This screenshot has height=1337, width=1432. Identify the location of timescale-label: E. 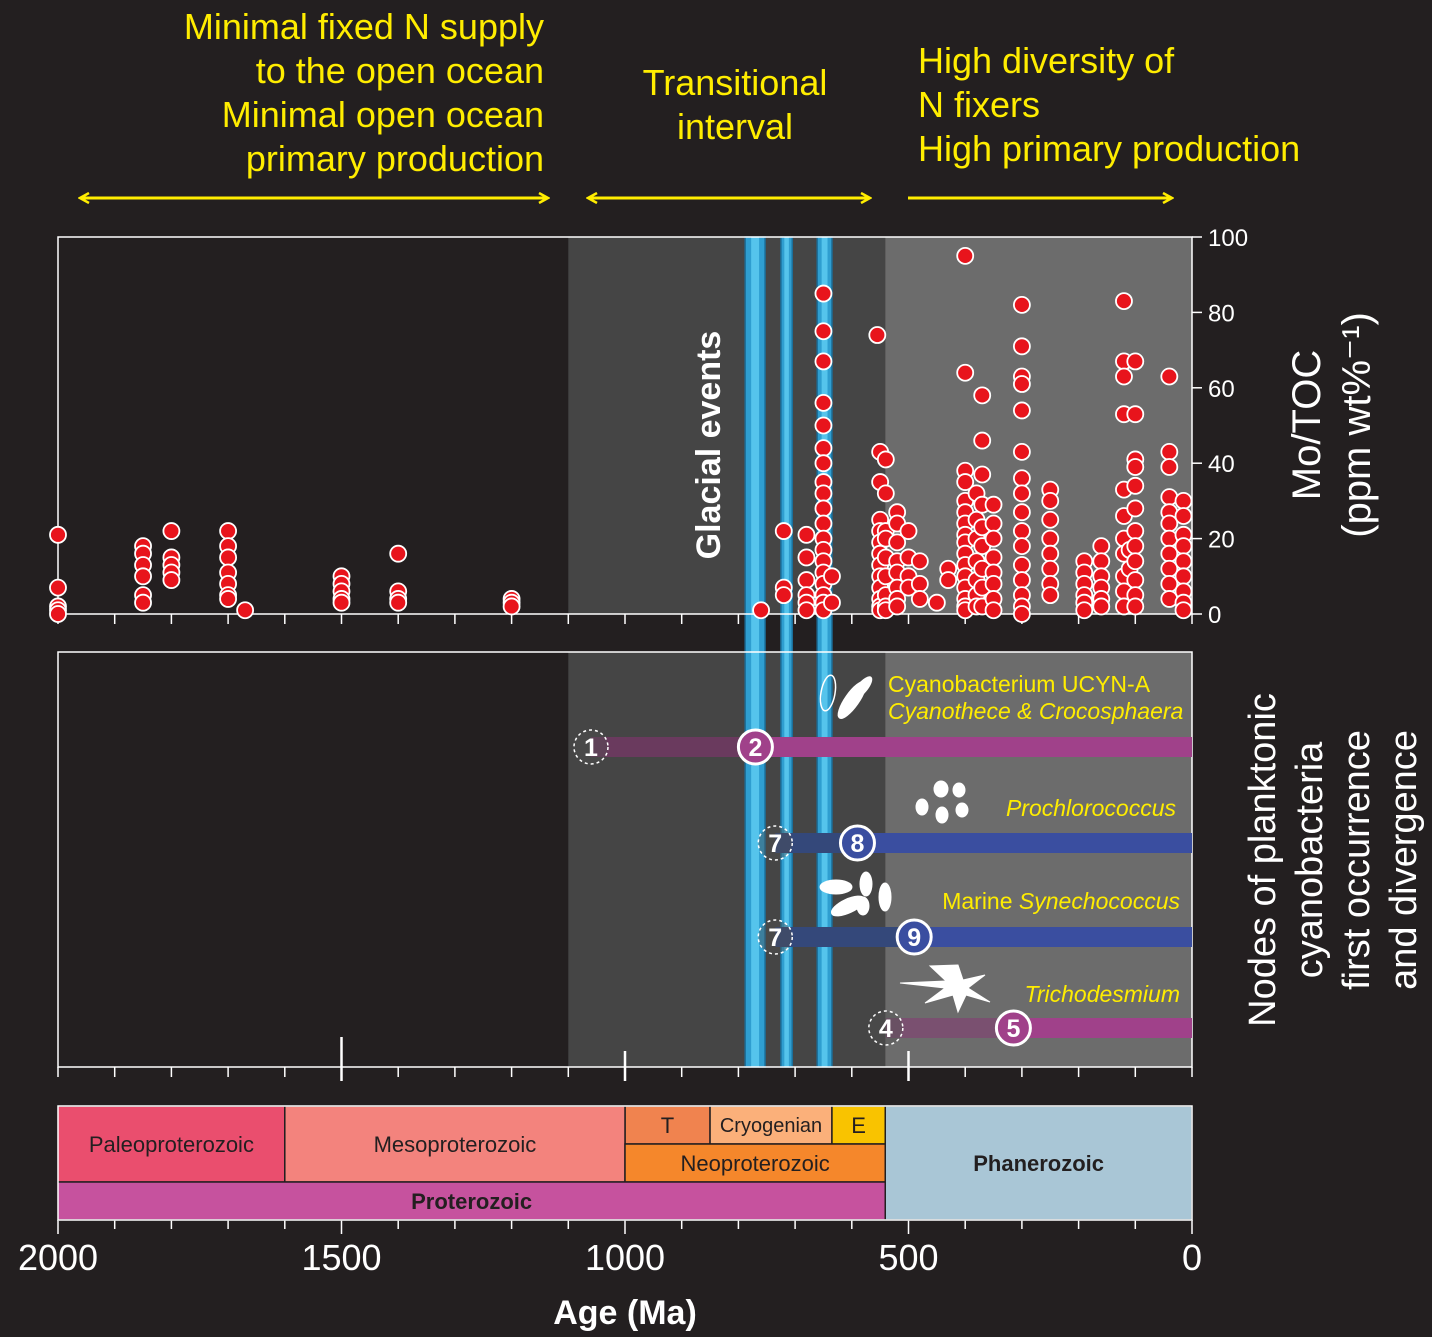
(858, 1125).